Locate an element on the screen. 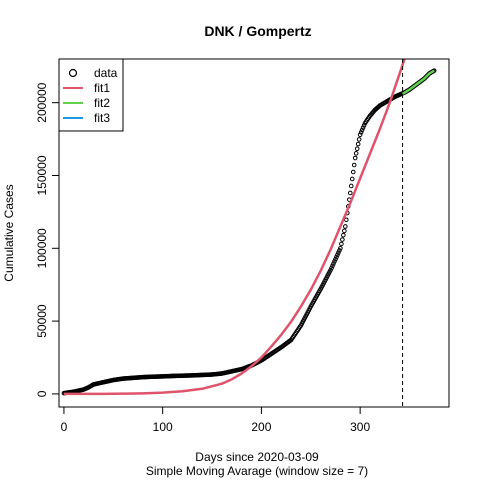 This screenshot has height=480, width=480. legend-label-fit3: fit3 is located at coordinates (102, 118).